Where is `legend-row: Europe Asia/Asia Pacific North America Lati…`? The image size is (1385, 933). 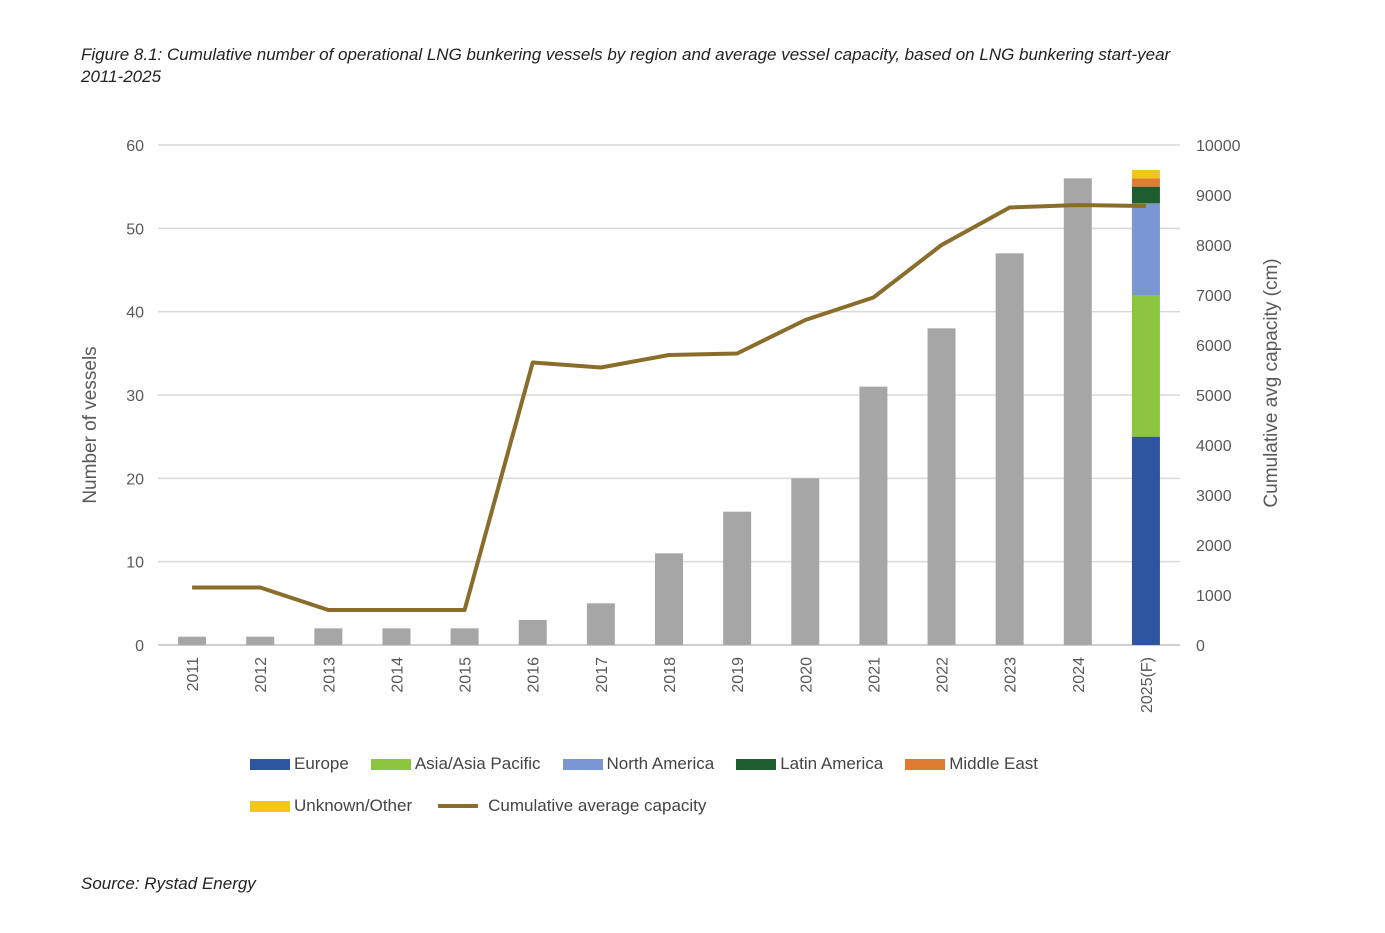 legend-row: Europe Asia/Asia Pacific North America Lati… is located at coordinates (690, 764).